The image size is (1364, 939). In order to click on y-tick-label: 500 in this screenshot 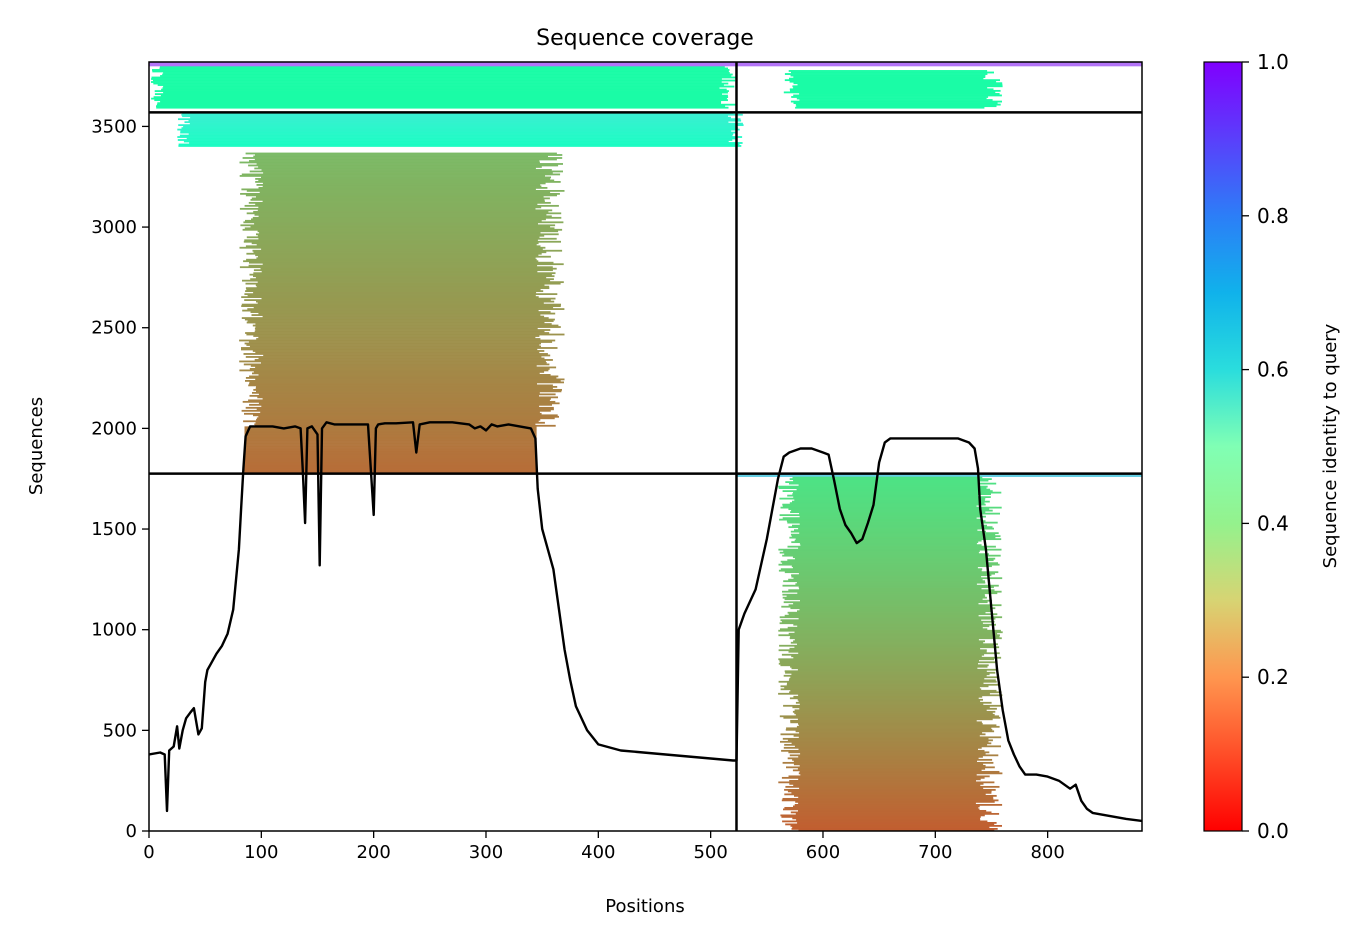, I will do `click(120, 730)`.